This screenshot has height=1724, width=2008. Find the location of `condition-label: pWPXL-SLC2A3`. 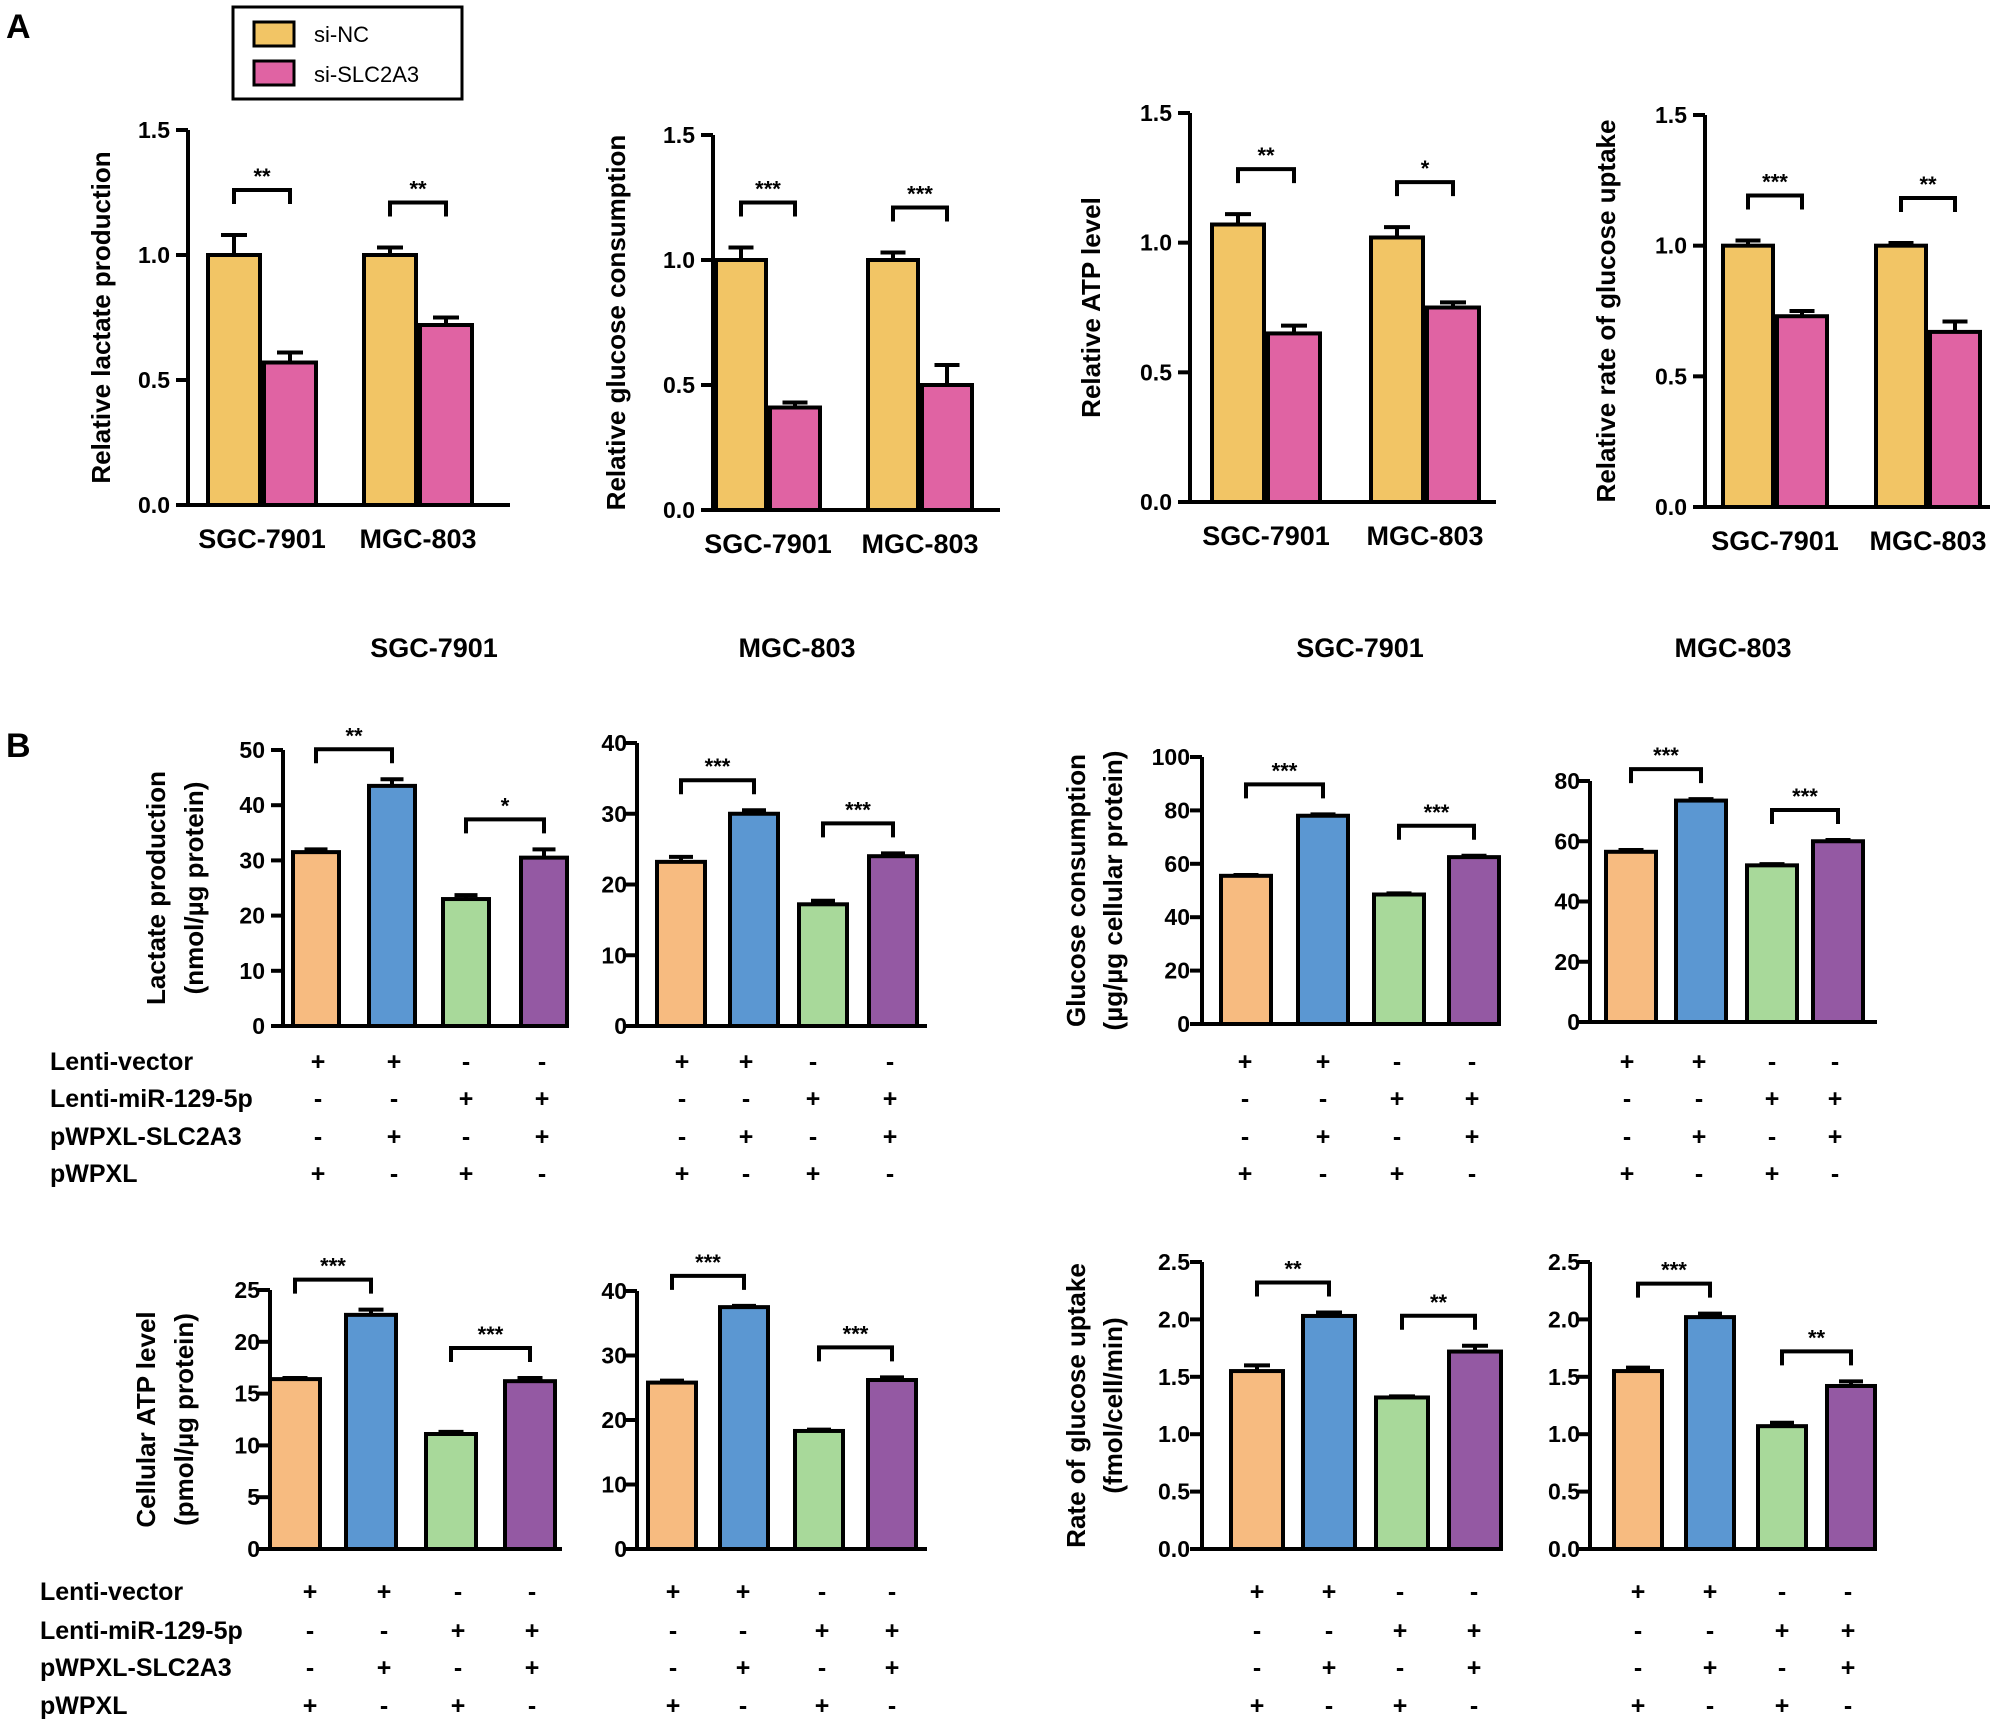

condition-label: pWPXL-SLC2A3 is located at coordinates (146, 1137).